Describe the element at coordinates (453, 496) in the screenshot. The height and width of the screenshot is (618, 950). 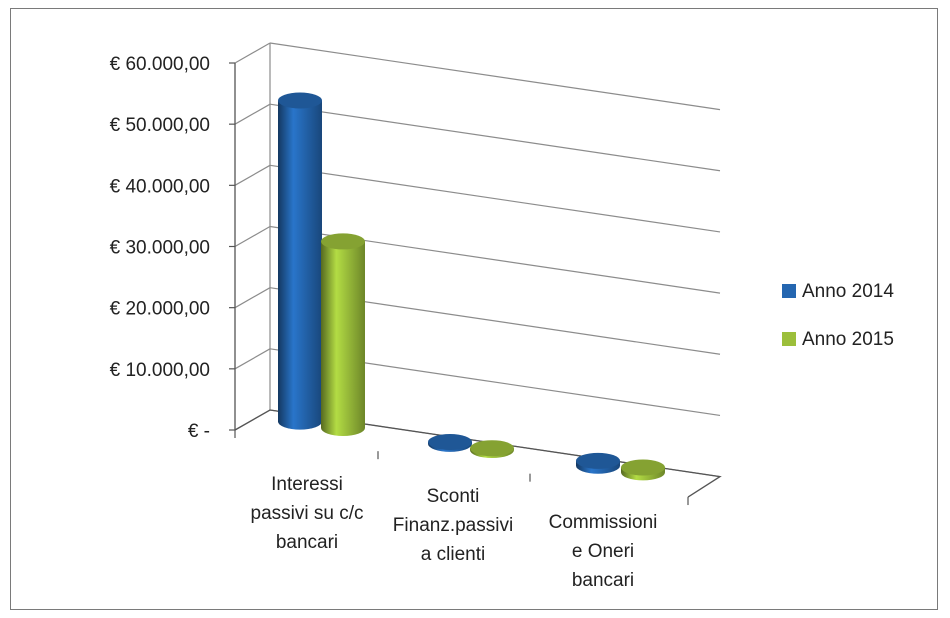
I see `x-category-label: Sconti` at that location.